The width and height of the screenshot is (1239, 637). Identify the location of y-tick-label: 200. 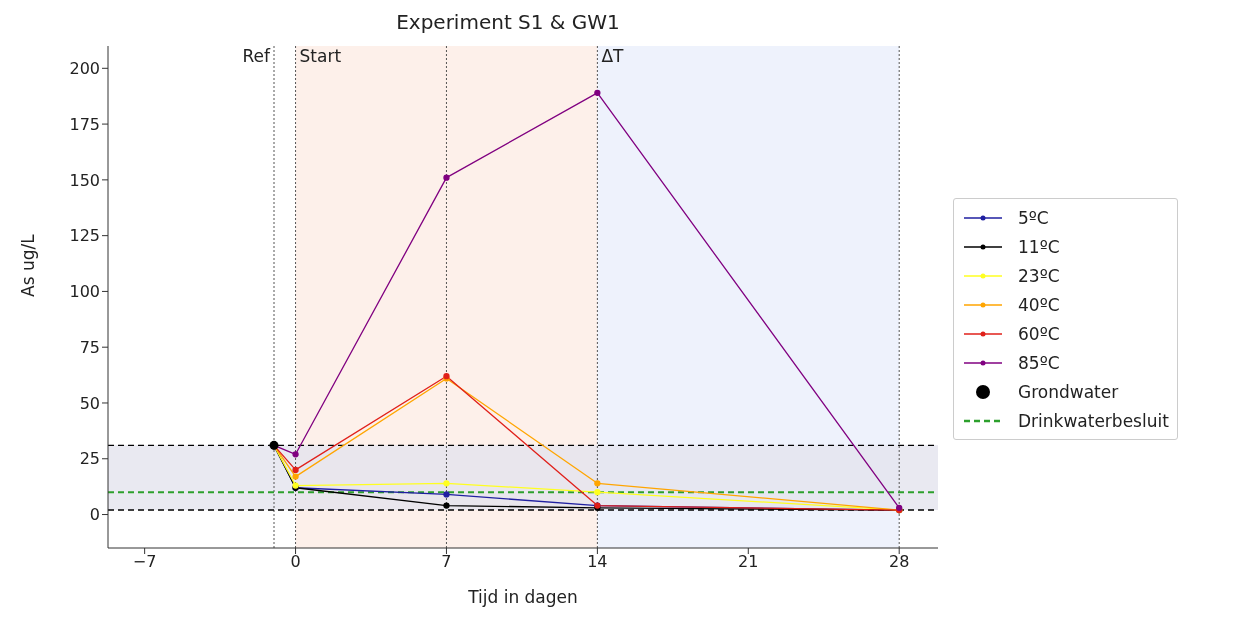
(84, 68).